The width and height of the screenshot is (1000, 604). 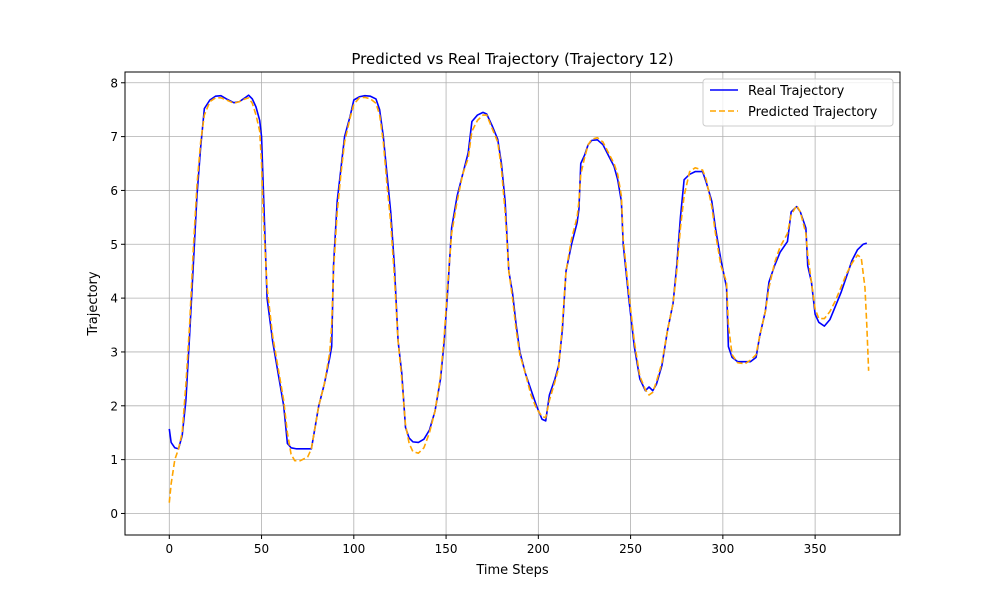 What do you see at coordinates (114, 514) in the screenshot?
I see `y-tick-label: 0` at bounding box center [114, 514].